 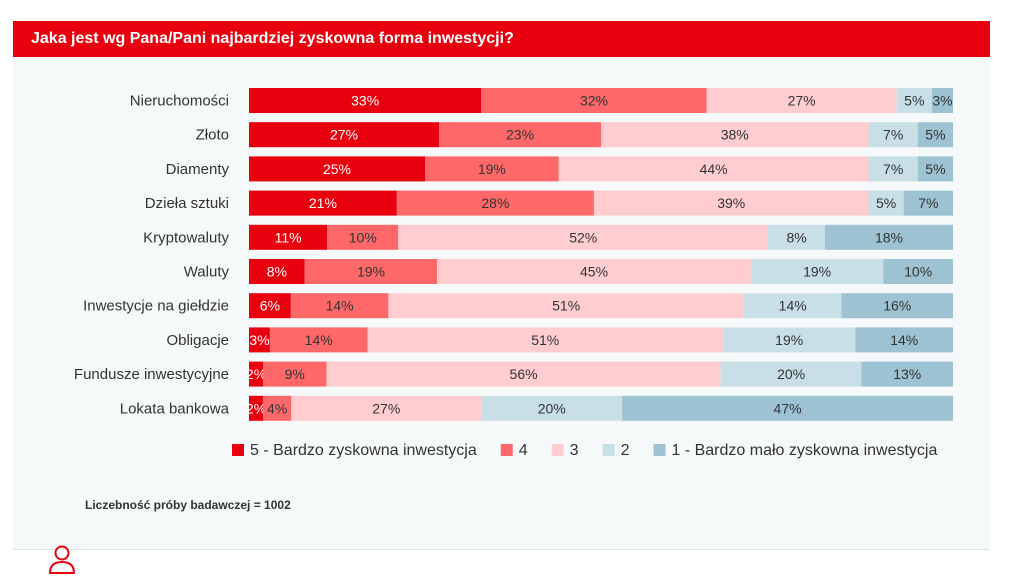 I want to click on legend-label: 5 - Bardzo zyskowna inwestycja, so click(x=363, y=450).